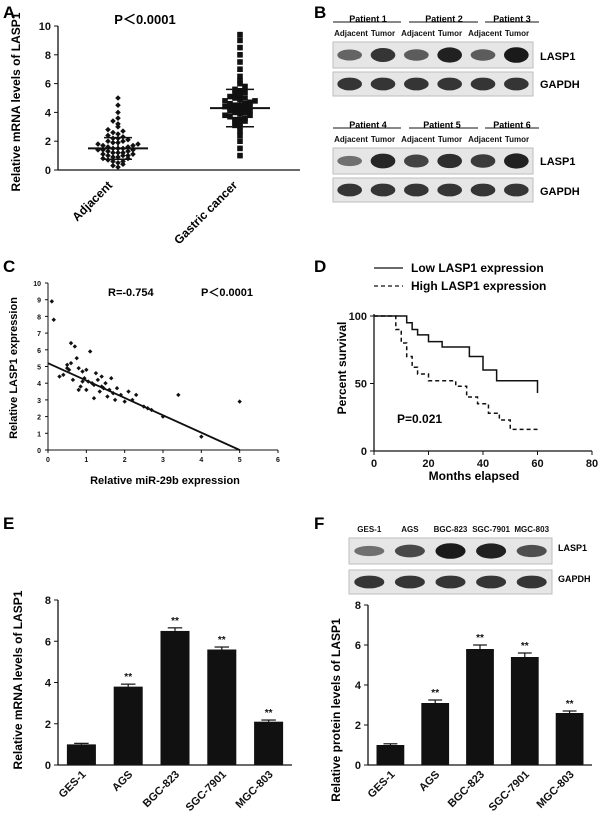  Describe the element at coordinates (39, 317) in the screenshot. I see `panel-c-y-tick-label: 8` at that location.